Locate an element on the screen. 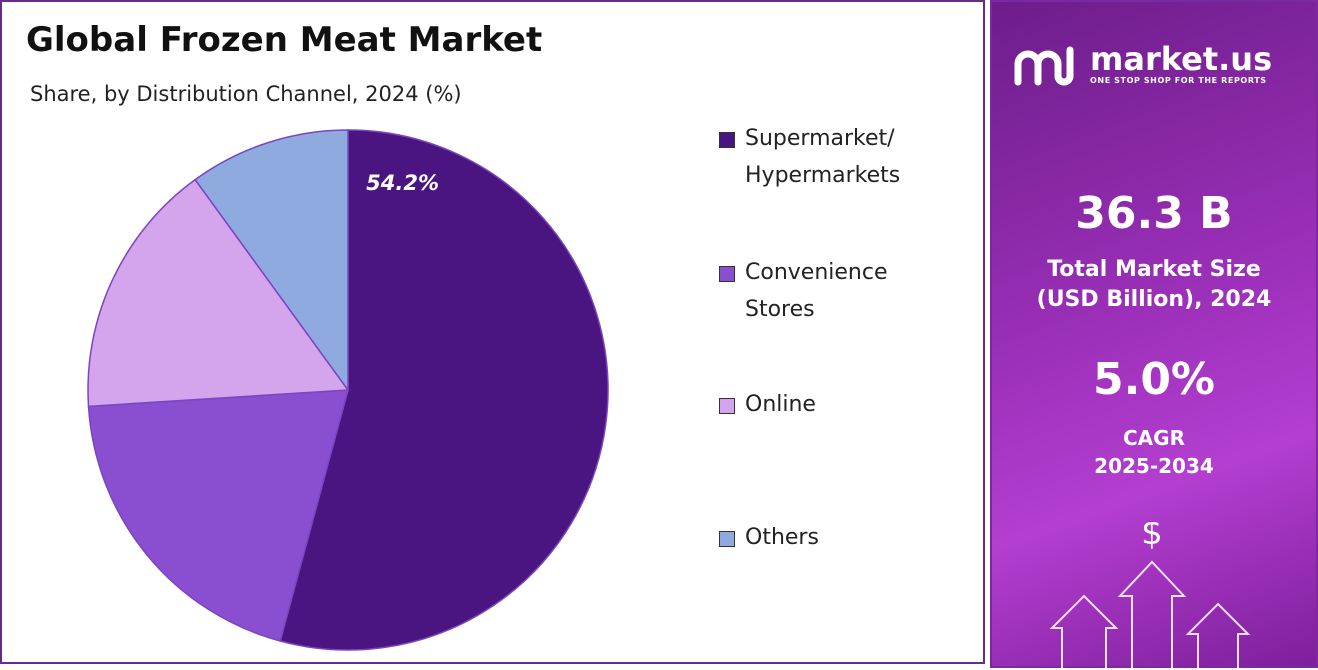 Image resolution: width=1318 pixels, height=670 pixels. cagr-period: 2025-2034 is located at coordinates (1154, 466).